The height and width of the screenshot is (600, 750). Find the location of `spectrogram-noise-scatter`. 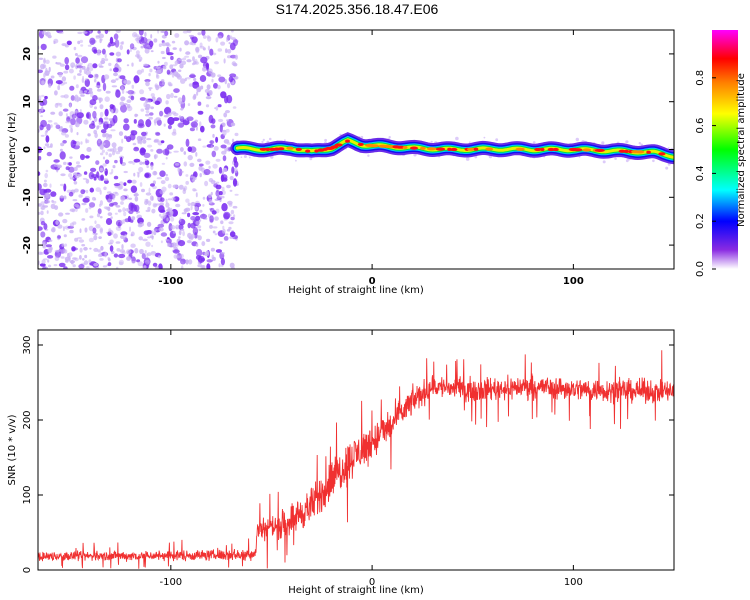

spectrogram-noise-scatter is located at coordinates (138, 149).